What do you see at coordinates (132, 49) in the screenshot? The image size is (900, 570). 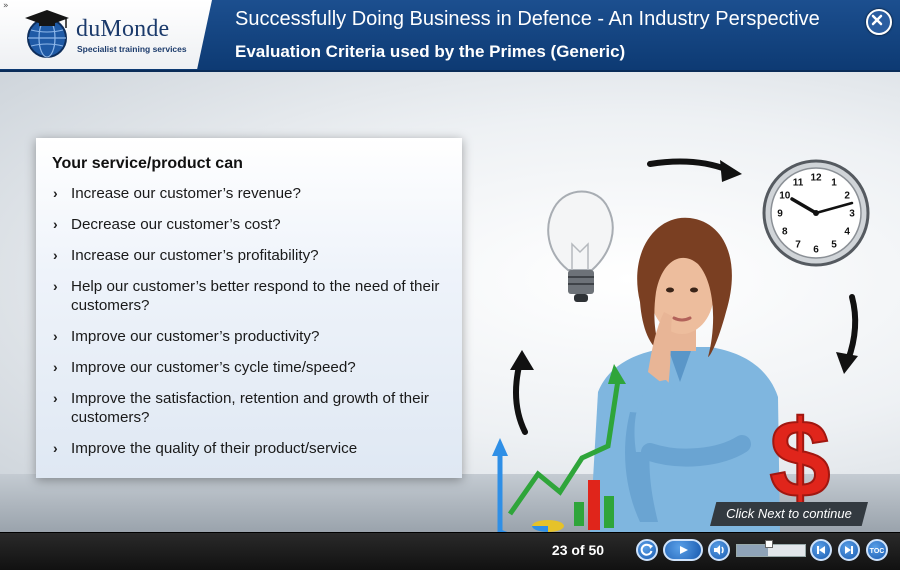 I see `logo-tagline: Specialist training services` at bounding box center [132, 49].